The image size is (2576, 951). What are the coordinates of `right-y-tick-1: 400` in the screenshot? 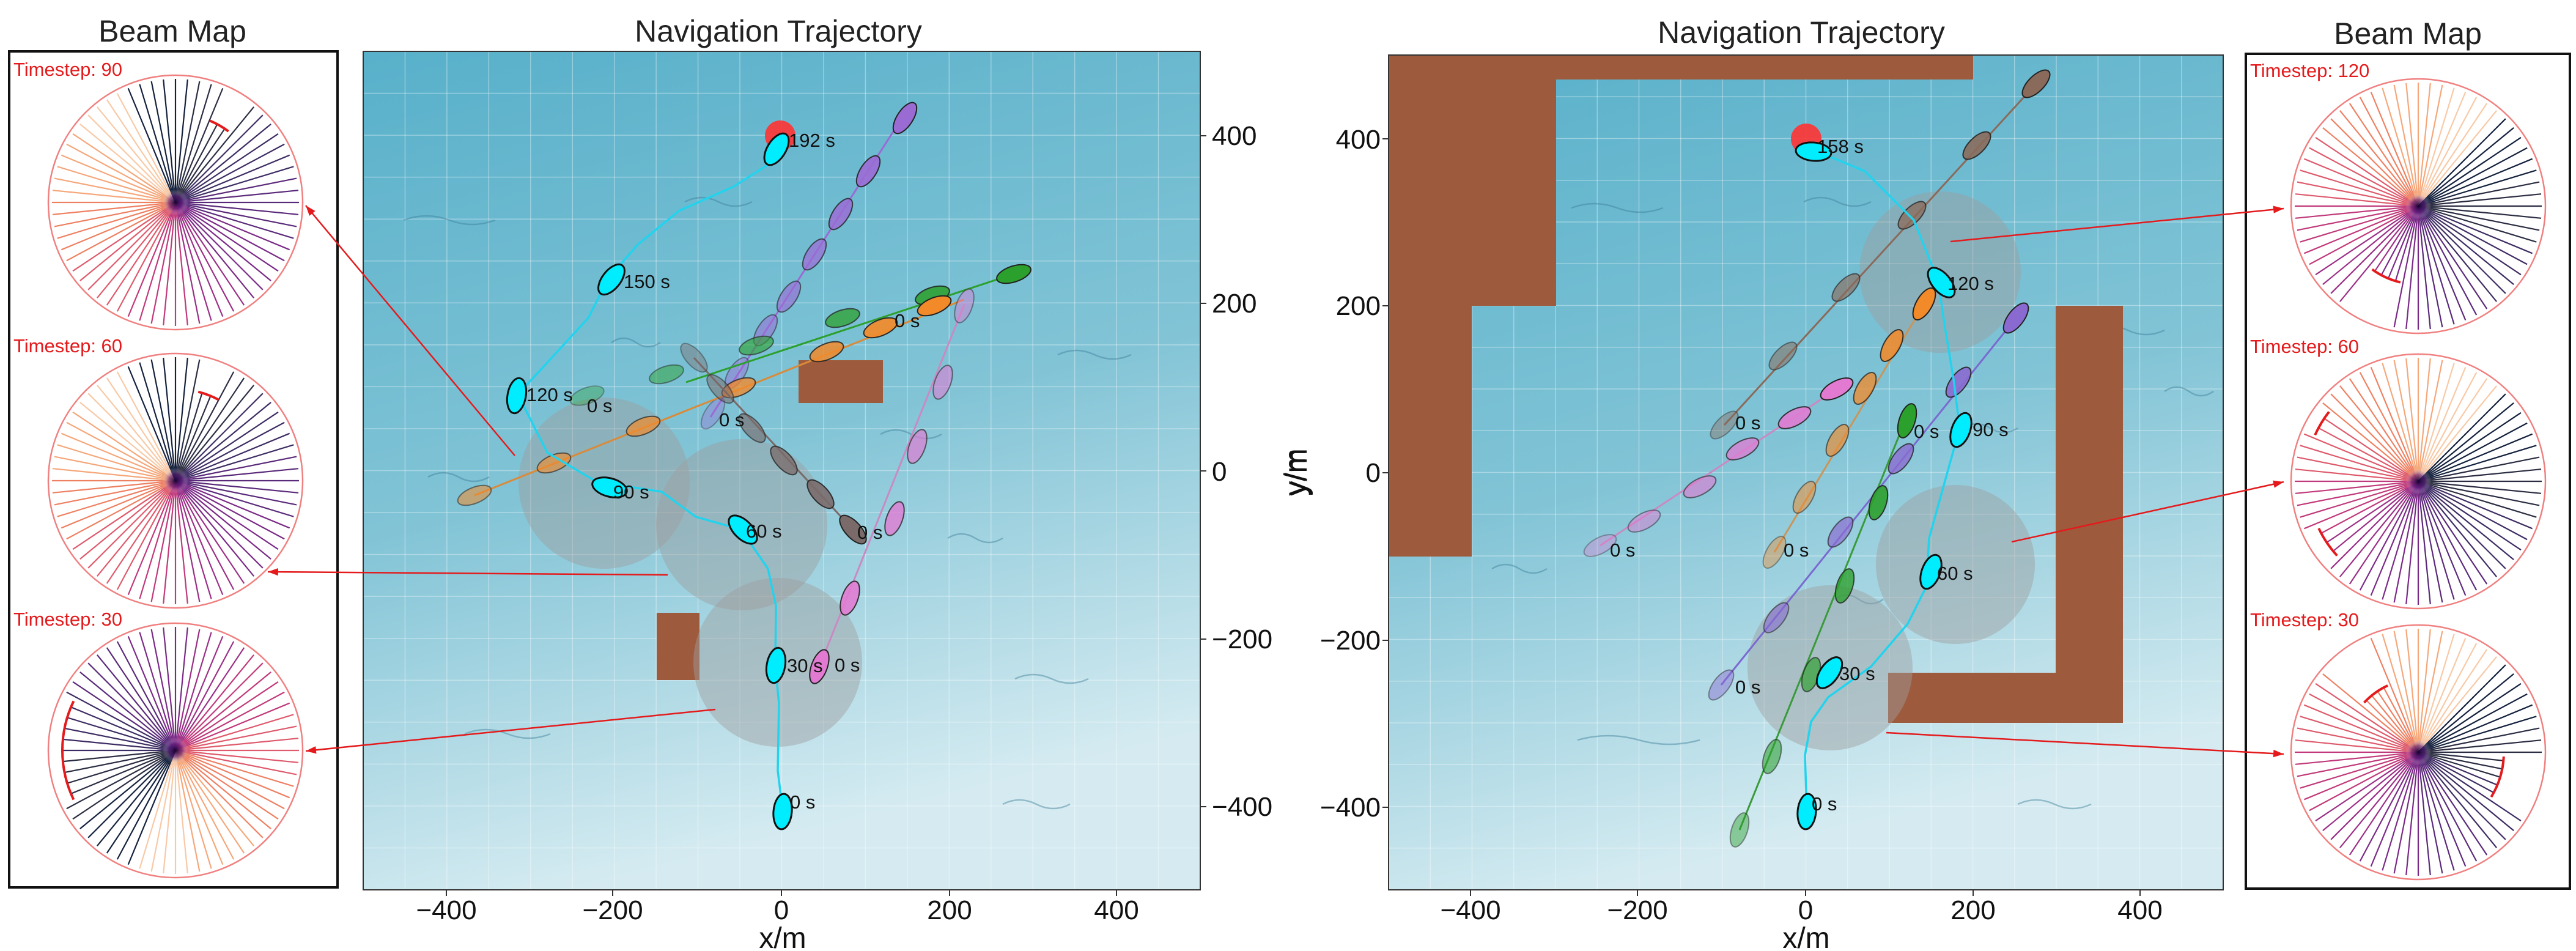 It's located at (1358, 140).